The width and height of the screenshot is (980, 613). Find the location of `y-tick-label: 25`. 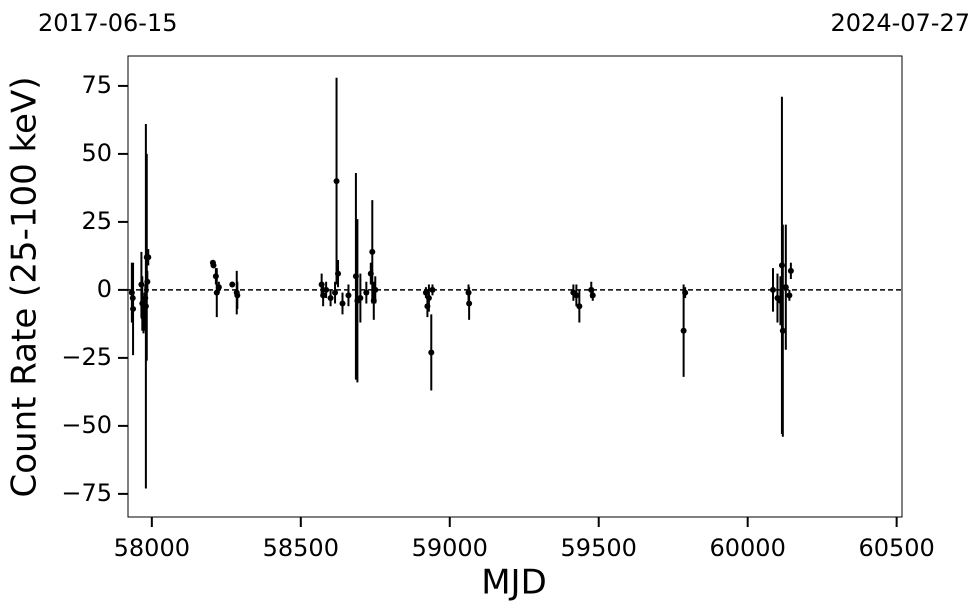

y-tick-label: 25 is located at coordinates (96, 221).